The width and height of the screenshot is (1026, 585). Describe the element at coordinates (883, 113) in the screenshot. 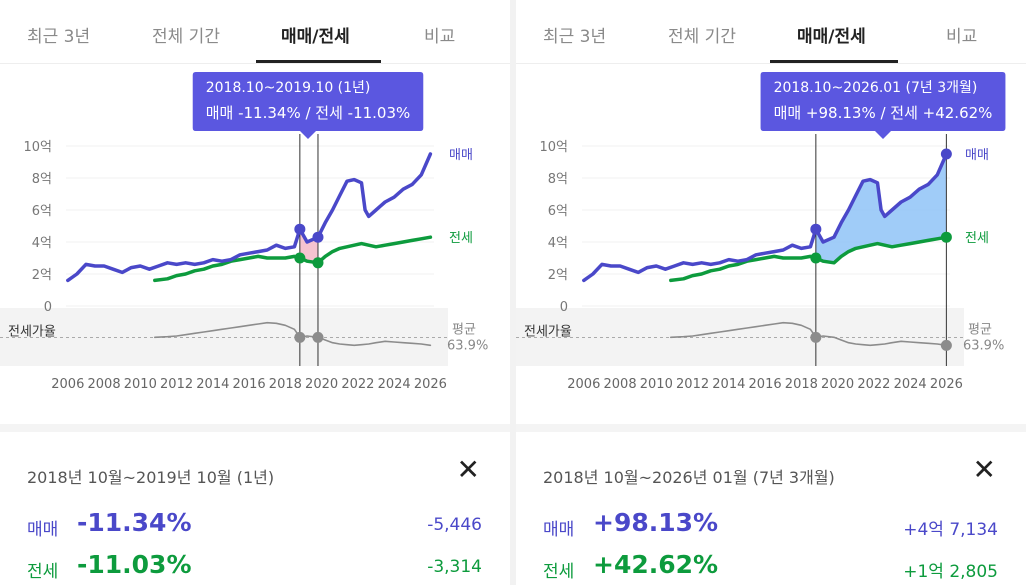

I see `tooltip-values: 매매 +98.13% / 전세 +42.62%` at that location.